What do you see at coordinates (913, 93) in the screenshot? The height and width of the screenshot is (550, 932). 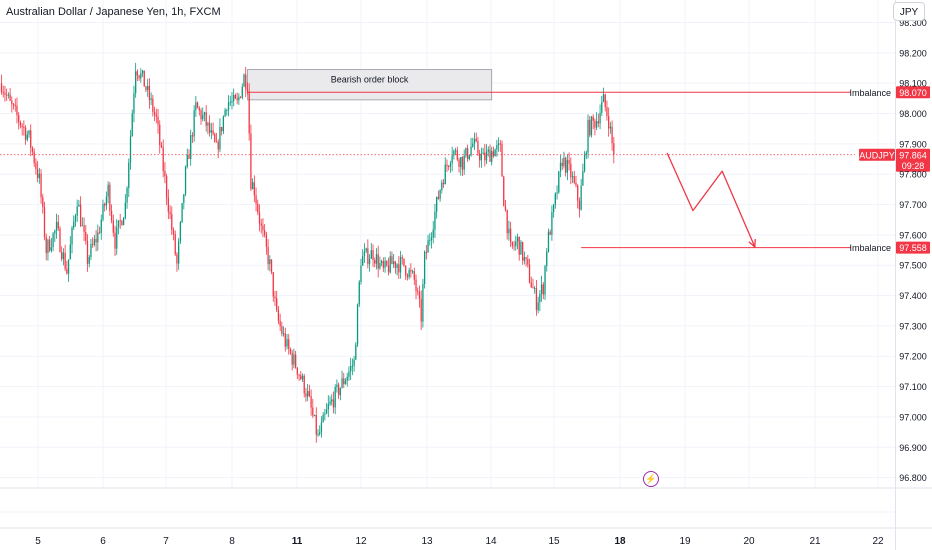 I see `imbalance-price-label: 98.070` at bounding box center [913, 93].